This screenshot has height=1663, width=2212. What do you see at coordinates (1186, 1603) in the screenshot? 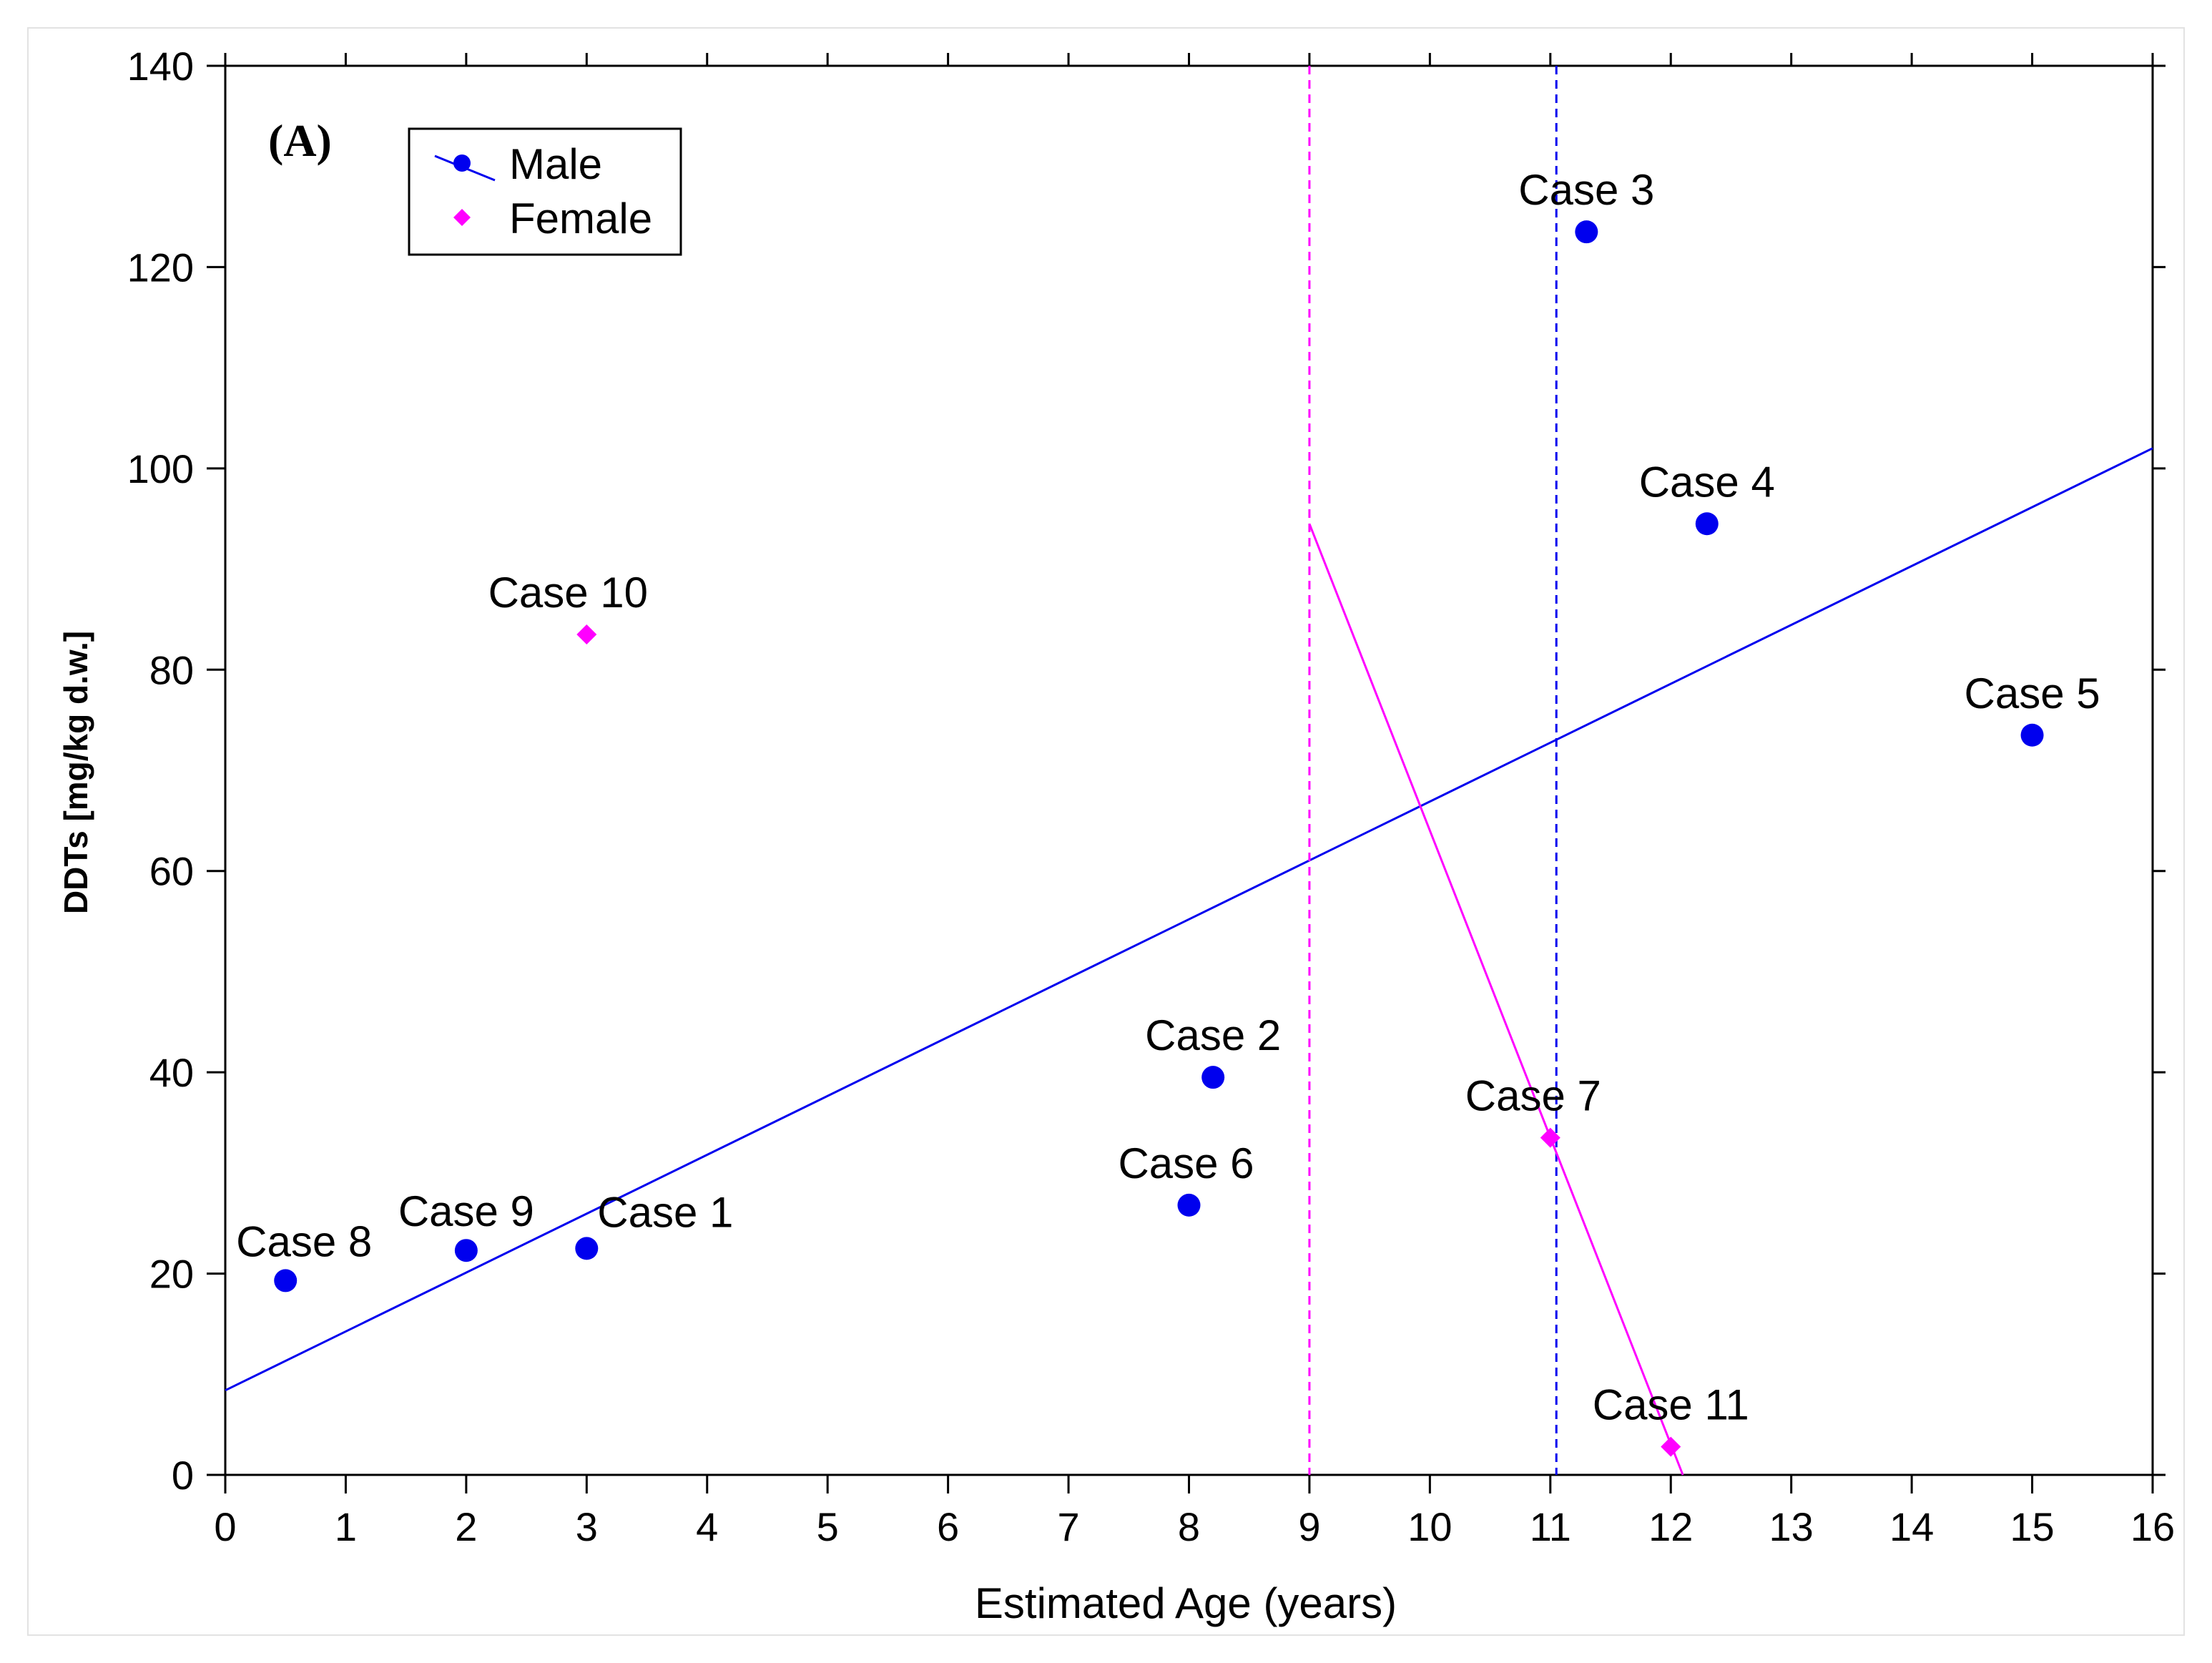
I see `x-axis-title: Estimated Age (years)` at bounding box center [1186, 1603].